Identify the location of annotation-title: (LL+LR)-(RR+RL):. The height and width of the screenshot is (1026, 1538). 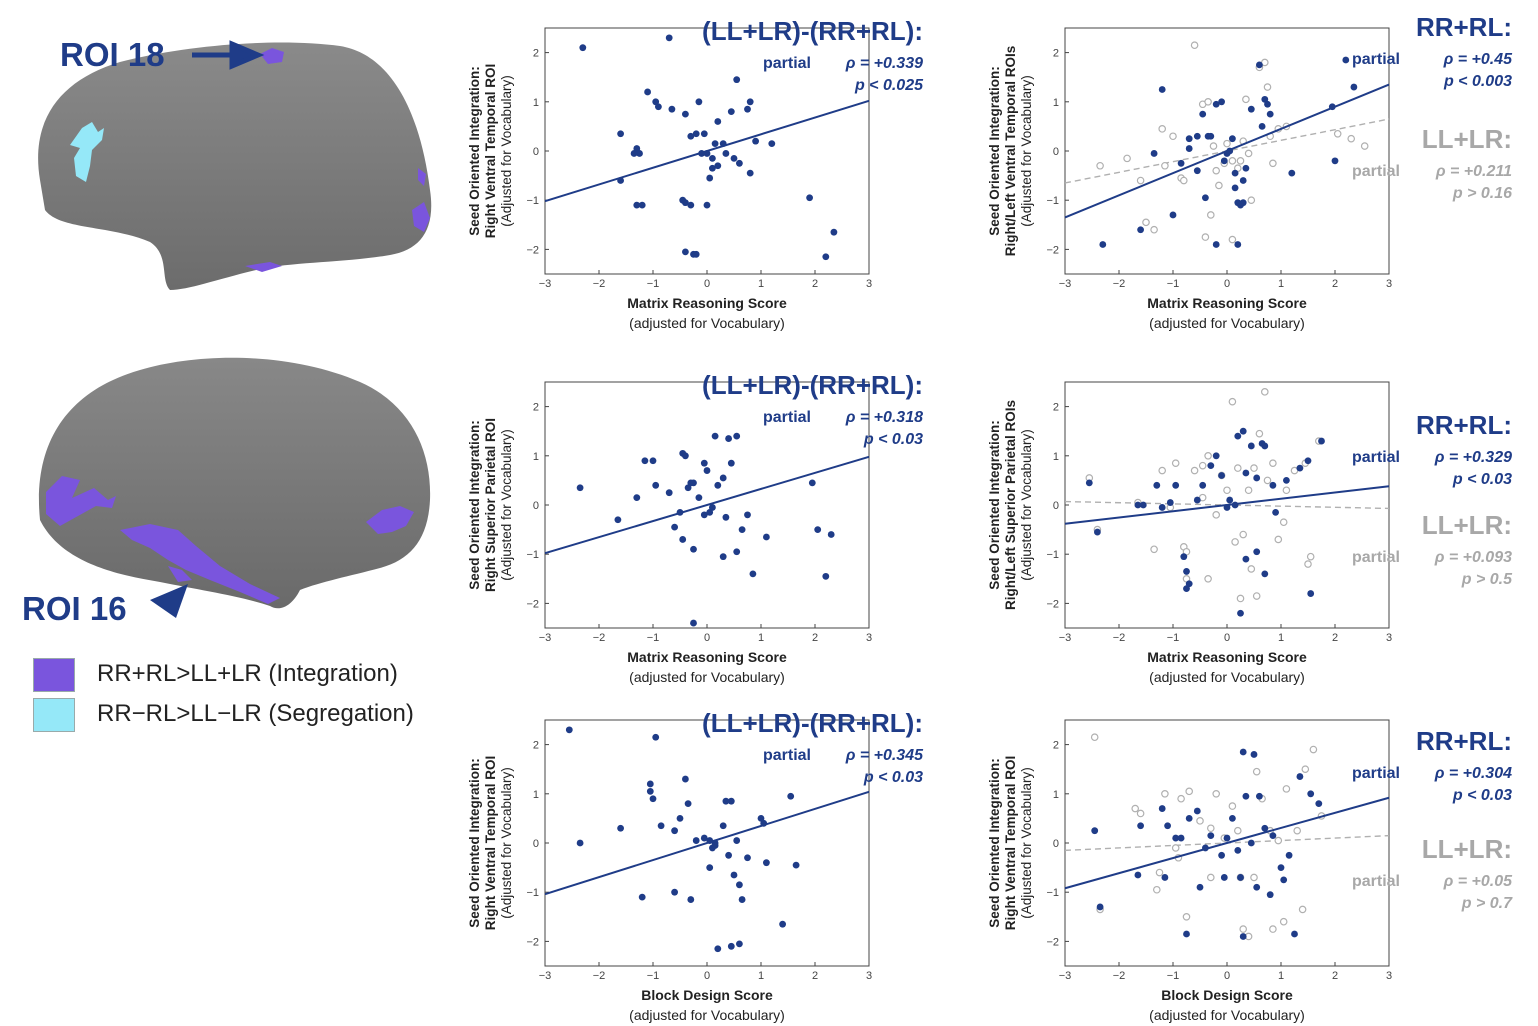
(812, 723).